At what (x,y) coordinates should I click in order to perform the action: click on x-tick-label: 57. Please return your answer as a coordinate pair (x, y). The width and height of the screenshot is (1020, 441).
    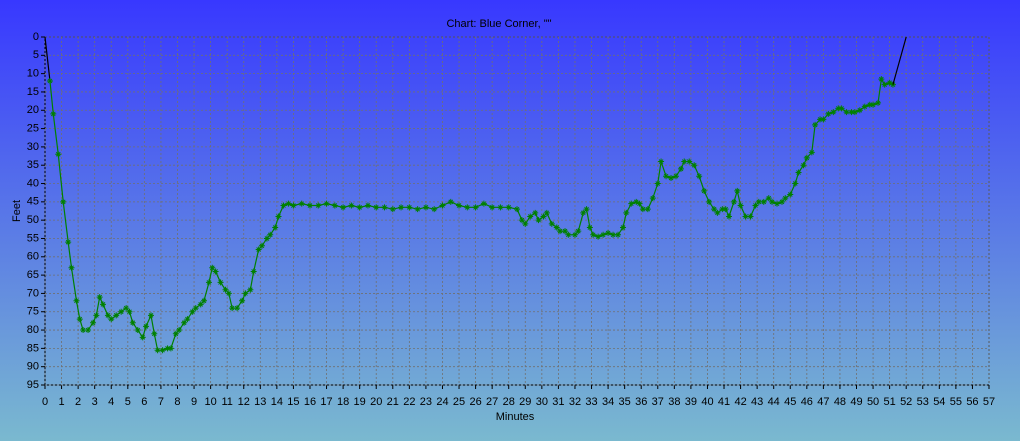
    Looking at the image, I should click on (989, 402).